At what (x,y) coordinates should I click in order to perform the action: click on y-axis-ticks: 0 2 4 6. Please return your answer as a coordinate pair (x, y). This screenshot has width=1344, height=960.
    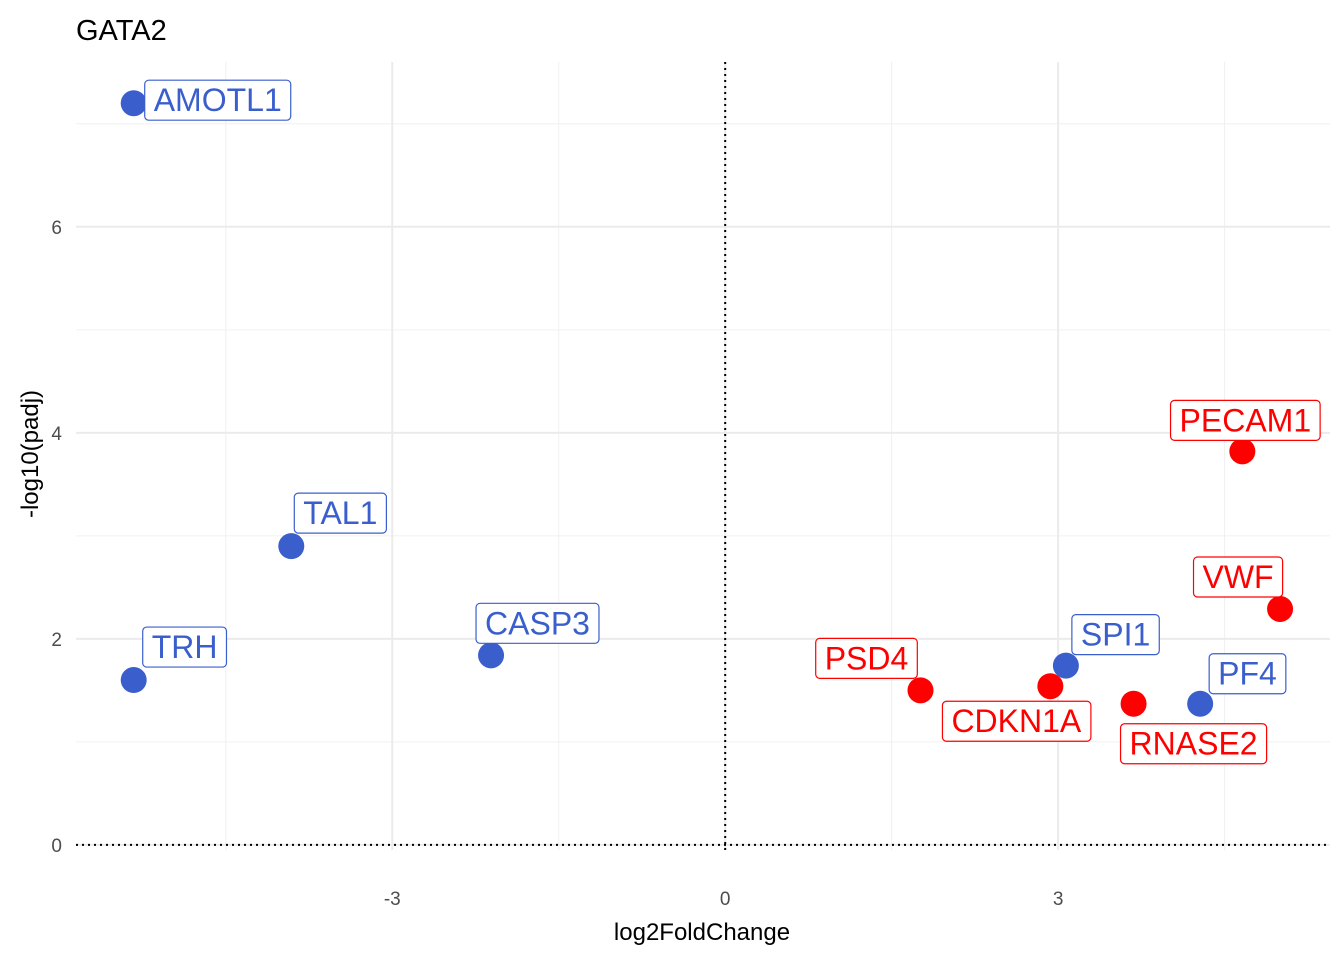
    Looking at the image, I should click on (56, 537).